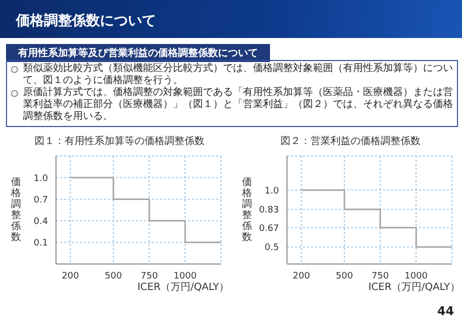 The width and height of the screenshot is (462, 320). I want to click on y-tick-label: 0.7, so click(41, 200).